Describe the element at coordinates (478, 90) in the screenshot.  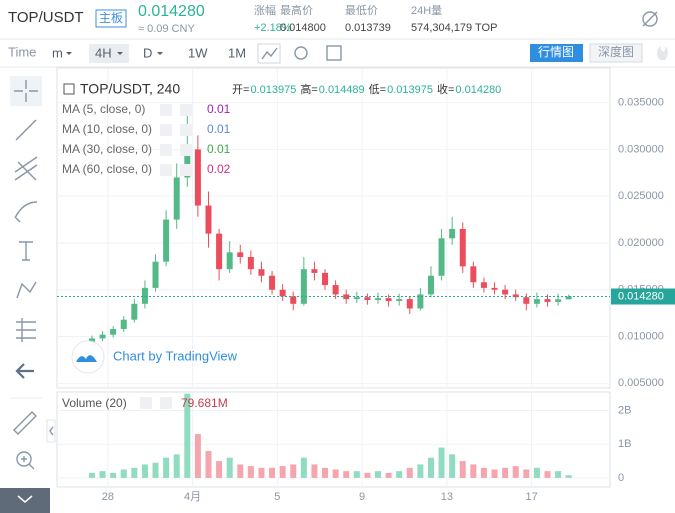
I see `ohlc-value: 0.014280` at that location.